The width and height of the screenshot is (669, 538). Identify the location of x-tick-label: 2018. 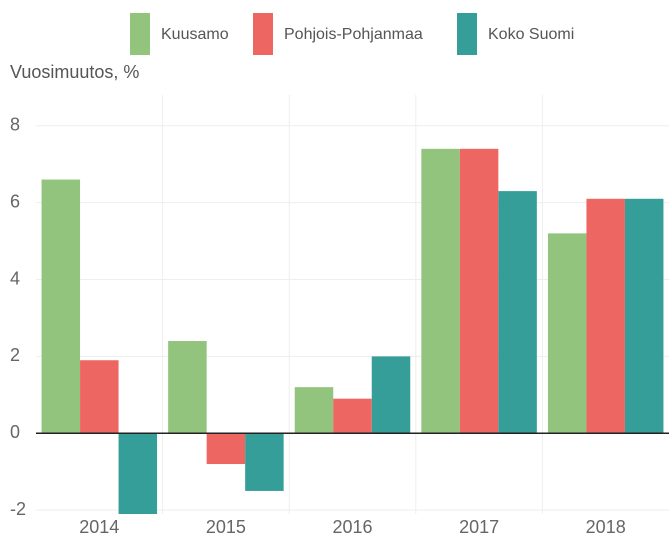
(606, 527).